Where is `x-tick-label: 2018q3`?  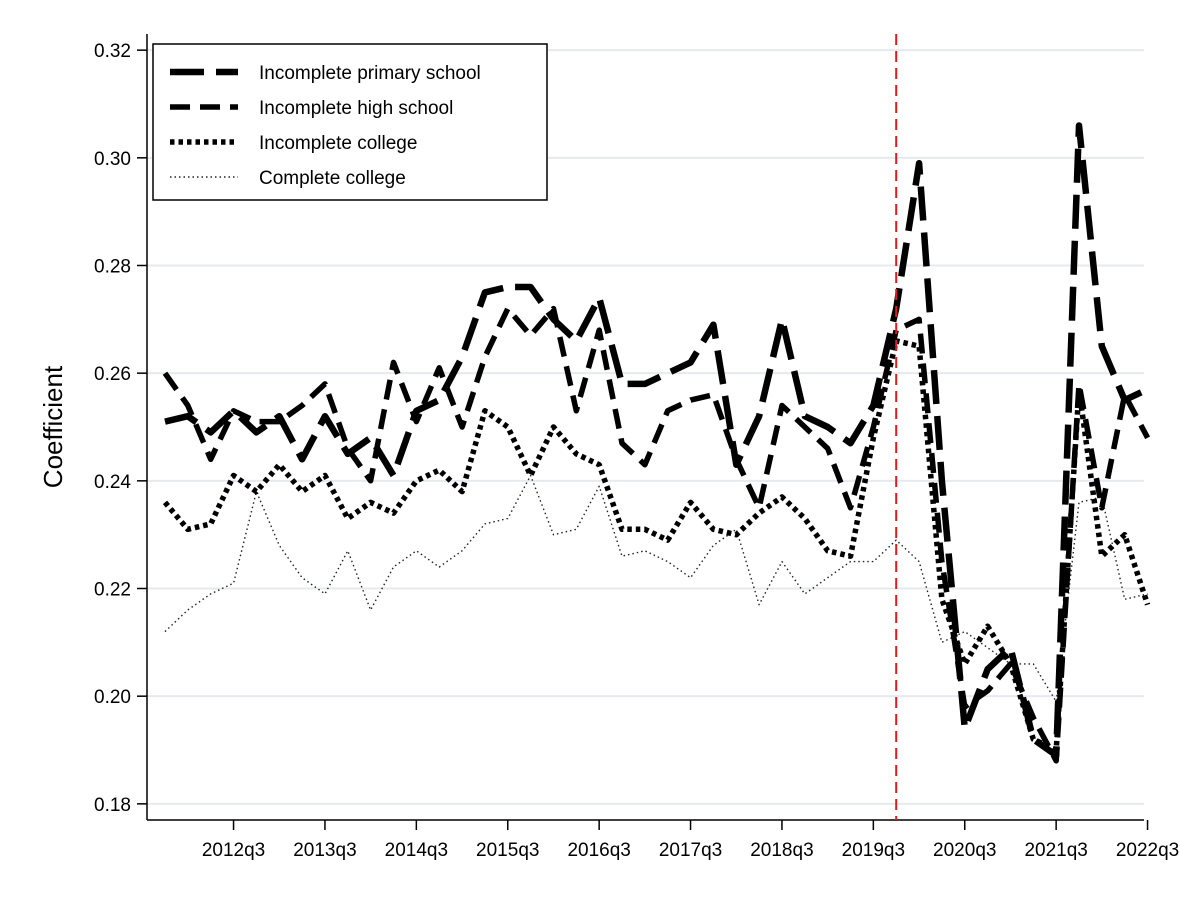 x-tick-label: 2018q3 is located at coordinates (781, 850).